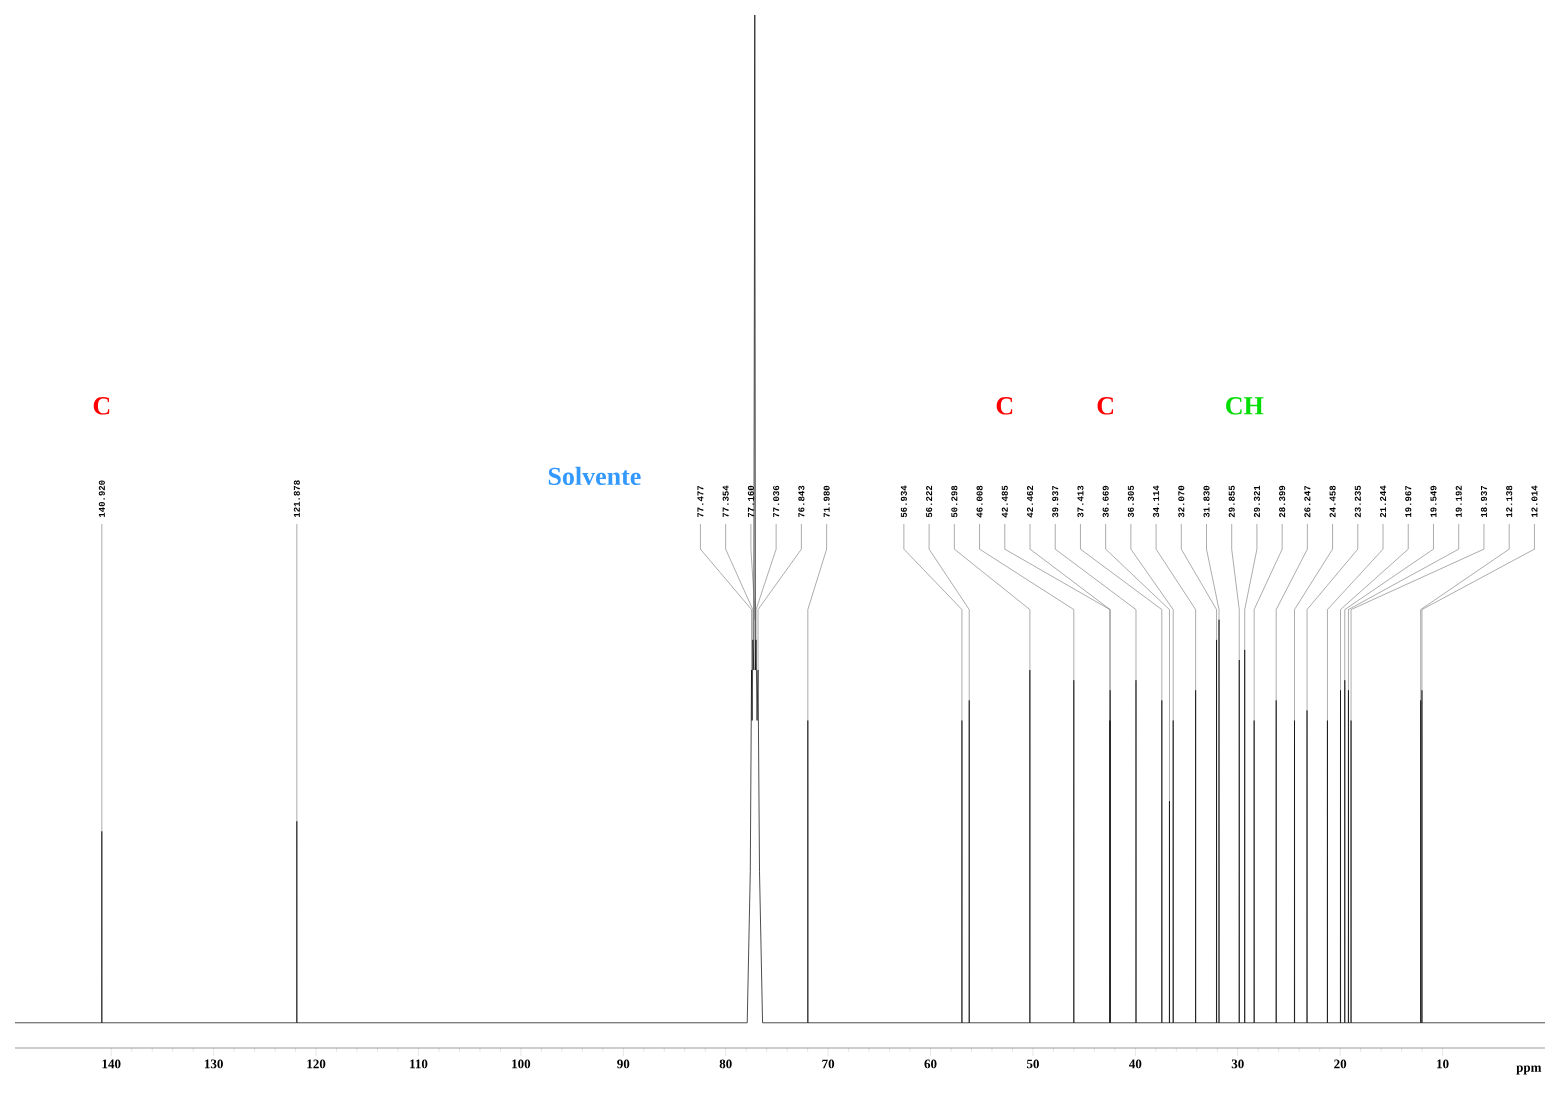  Describe the element at coordinates (594, 476) in the screenshot. I see `annotation: Solvente` at that location.